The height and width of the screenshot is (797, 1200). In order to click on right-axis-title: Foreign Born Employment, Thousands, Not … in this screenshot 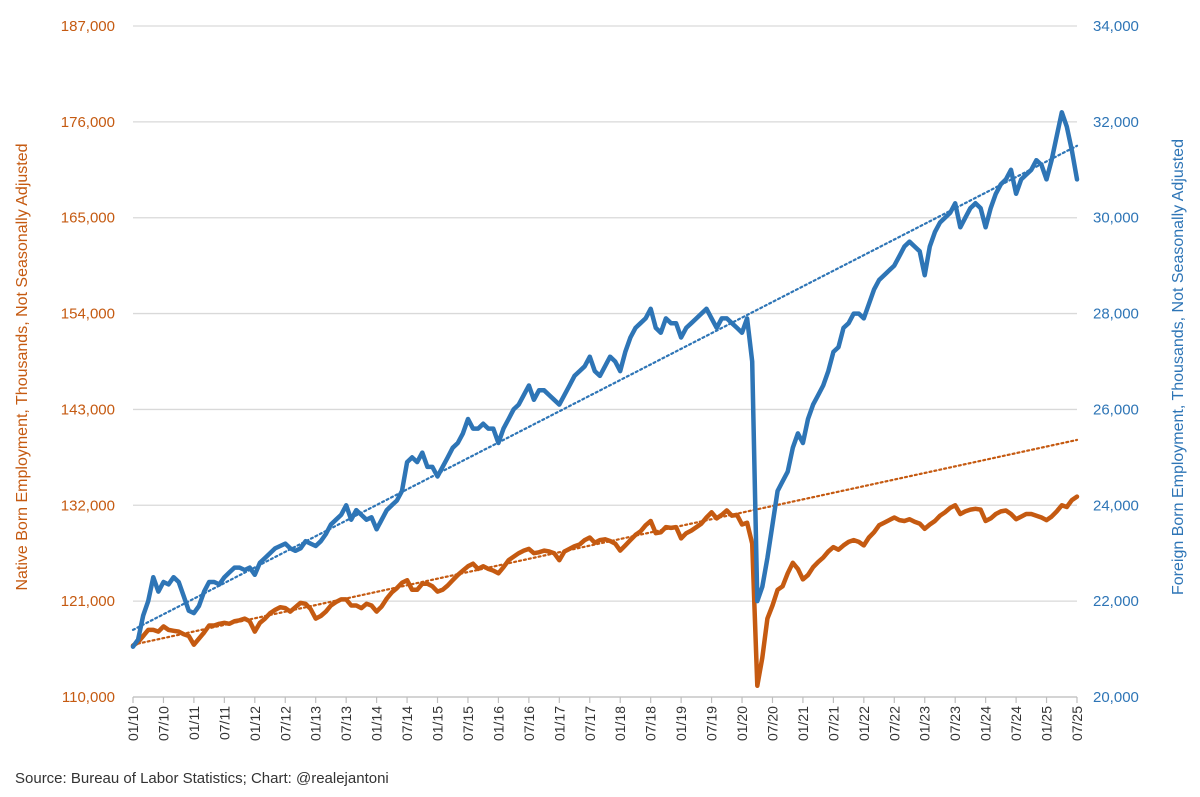, I will do `click(1178, 367)`.